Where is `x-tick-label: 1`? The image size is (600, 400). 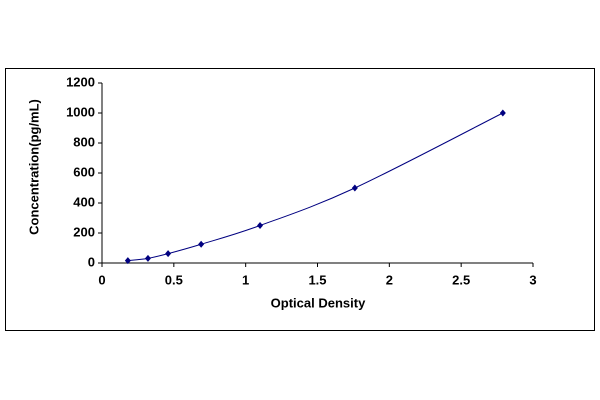 x-tick-label: 1 is located at coordinates (245, 279).